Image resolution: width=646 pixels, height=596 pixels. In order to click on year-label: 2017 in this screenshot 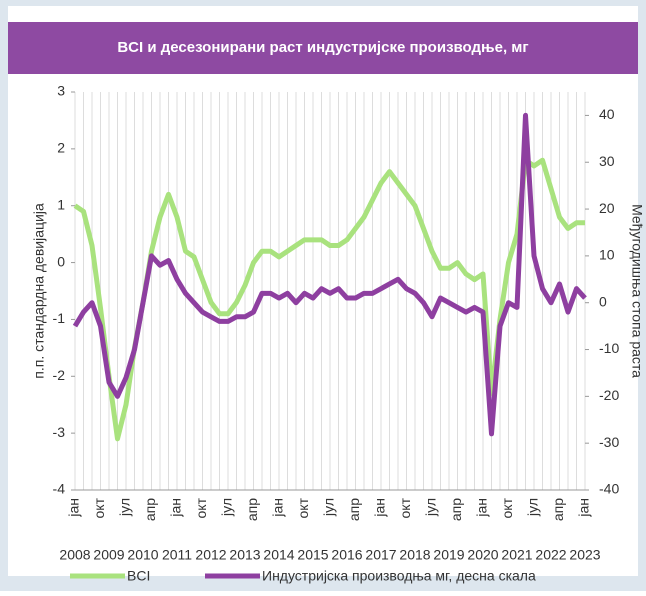, I will do `click(380, 555)`.